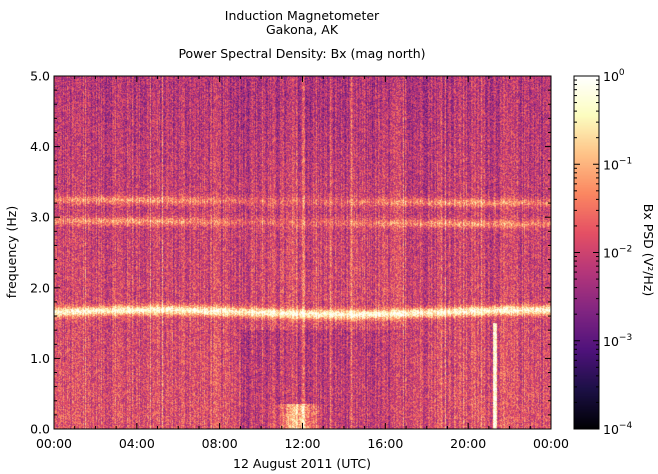  What do you see at coordinates (468, 443) in the screenshot?
I see `x-tick-label: 20:00` at bounding box center [468, 443].